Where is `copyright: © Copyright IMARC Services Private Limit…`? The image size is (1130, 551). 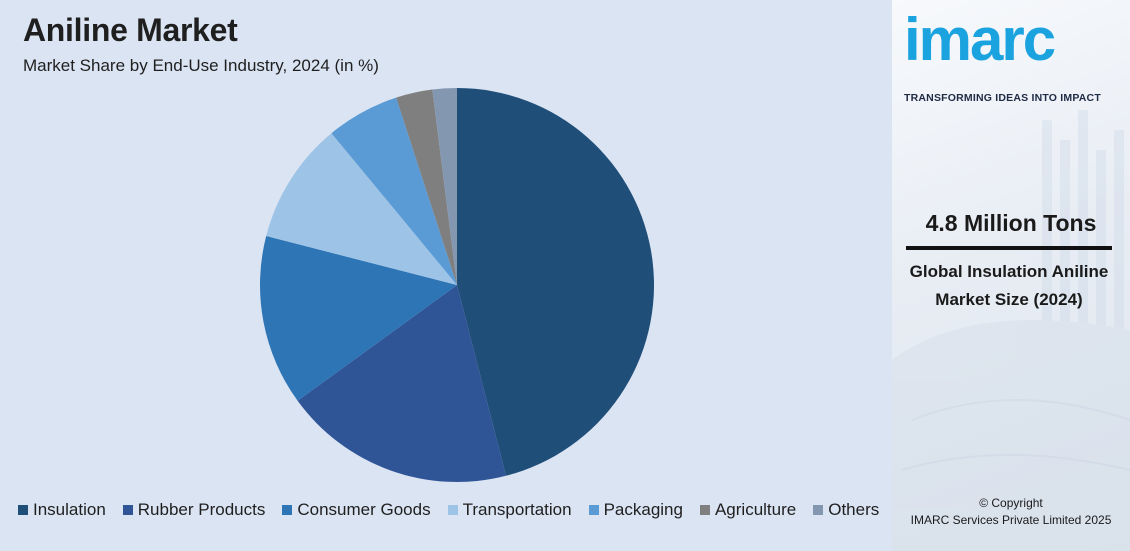 copyright: © Copyright IMARC Services Private Limit… is located at coordinates (1011, 512).